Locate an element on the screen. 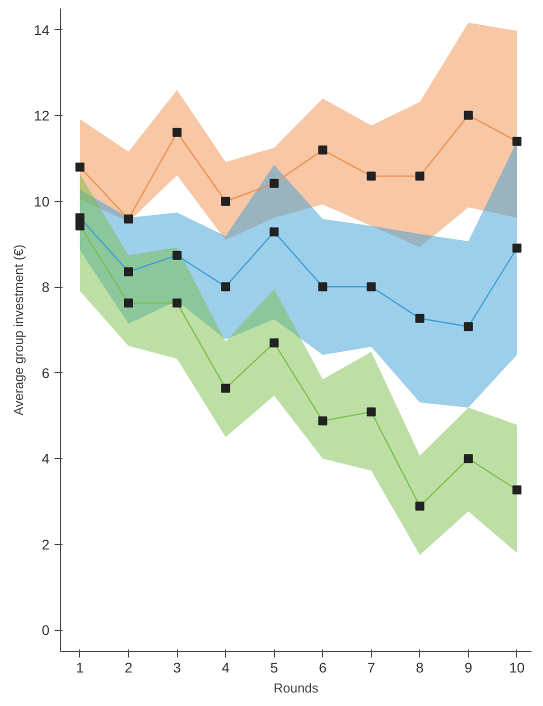 The height and width of the screenshot is (706, 543). y-tick-label: 6 is located at coordinates (46, 372).